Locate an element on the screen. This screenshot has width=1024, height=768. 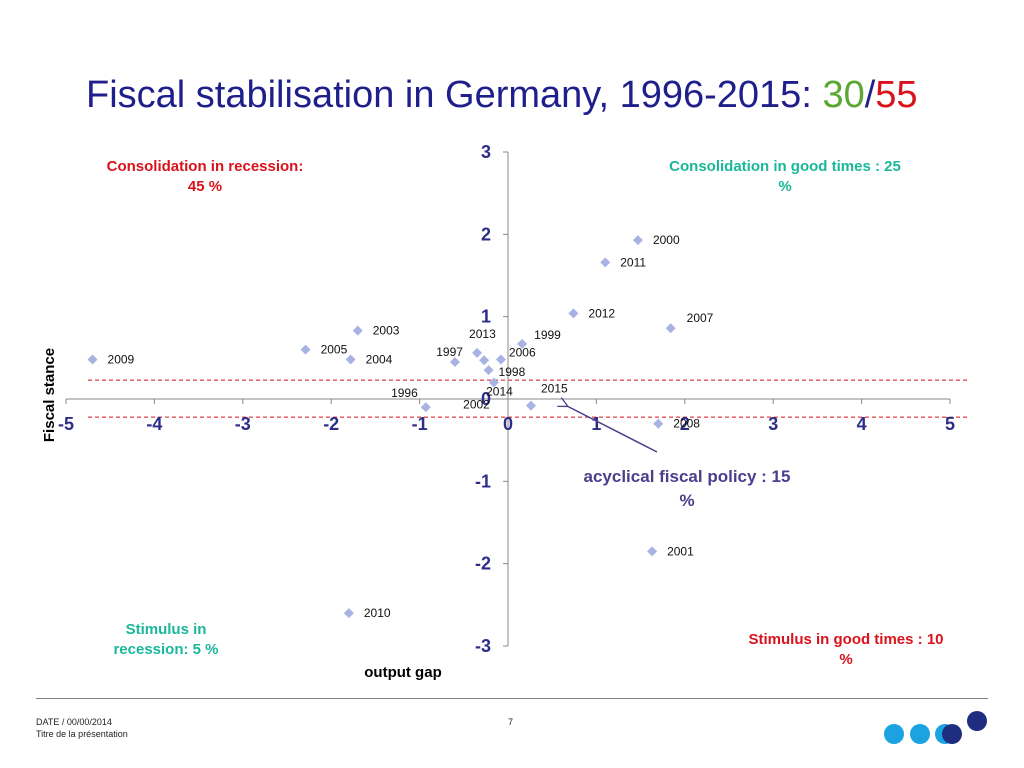
quadrant-label-stimulus-recession: Stimulus in recession: 5 % is located at coordinates (166, 639).